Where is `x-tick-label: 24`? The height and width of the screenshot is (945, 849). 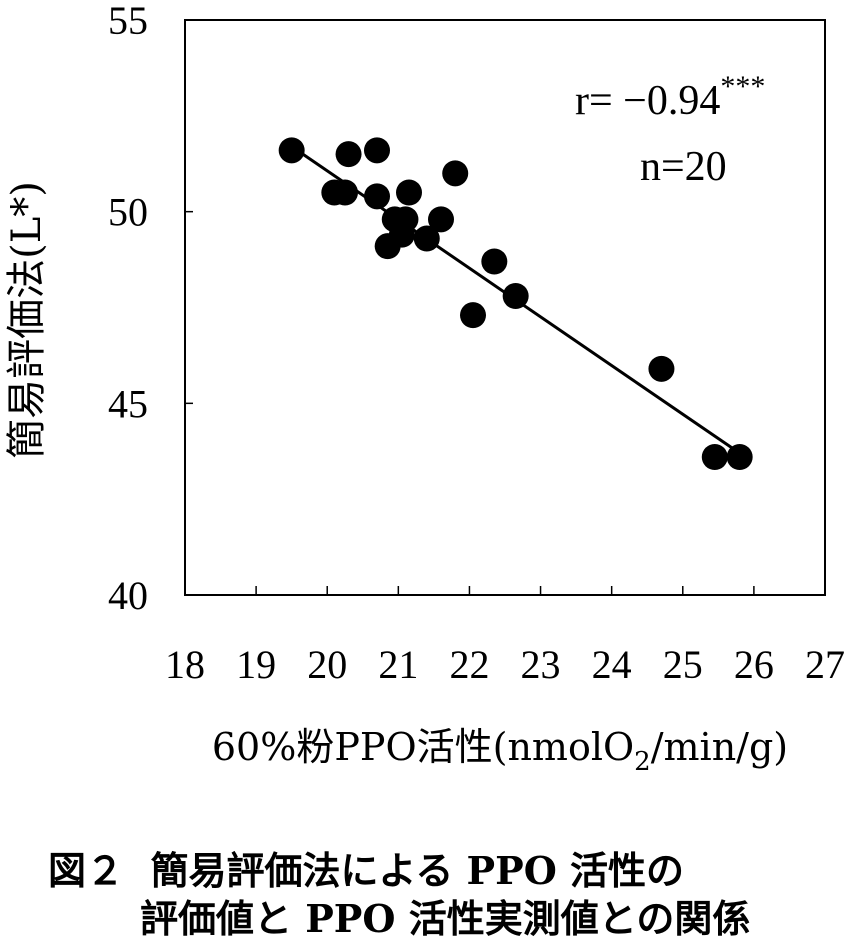 x-tick-label: 24 is located at coordinates (612, 664).